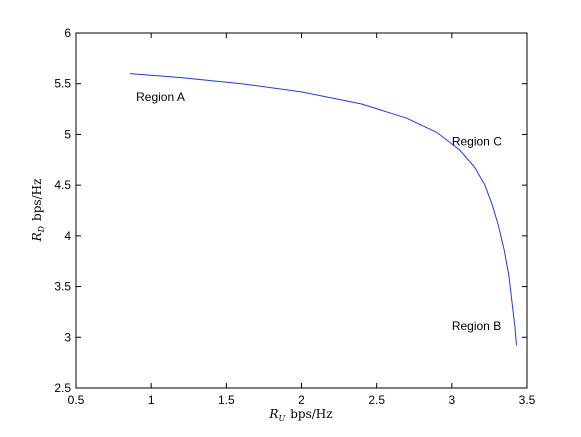 The width and height of the screenshot is (581, 437). What do you see at coordinates (477, 142) in the screenshot?
I see `annotation-label: Region C` at bounding box center [477, 142].